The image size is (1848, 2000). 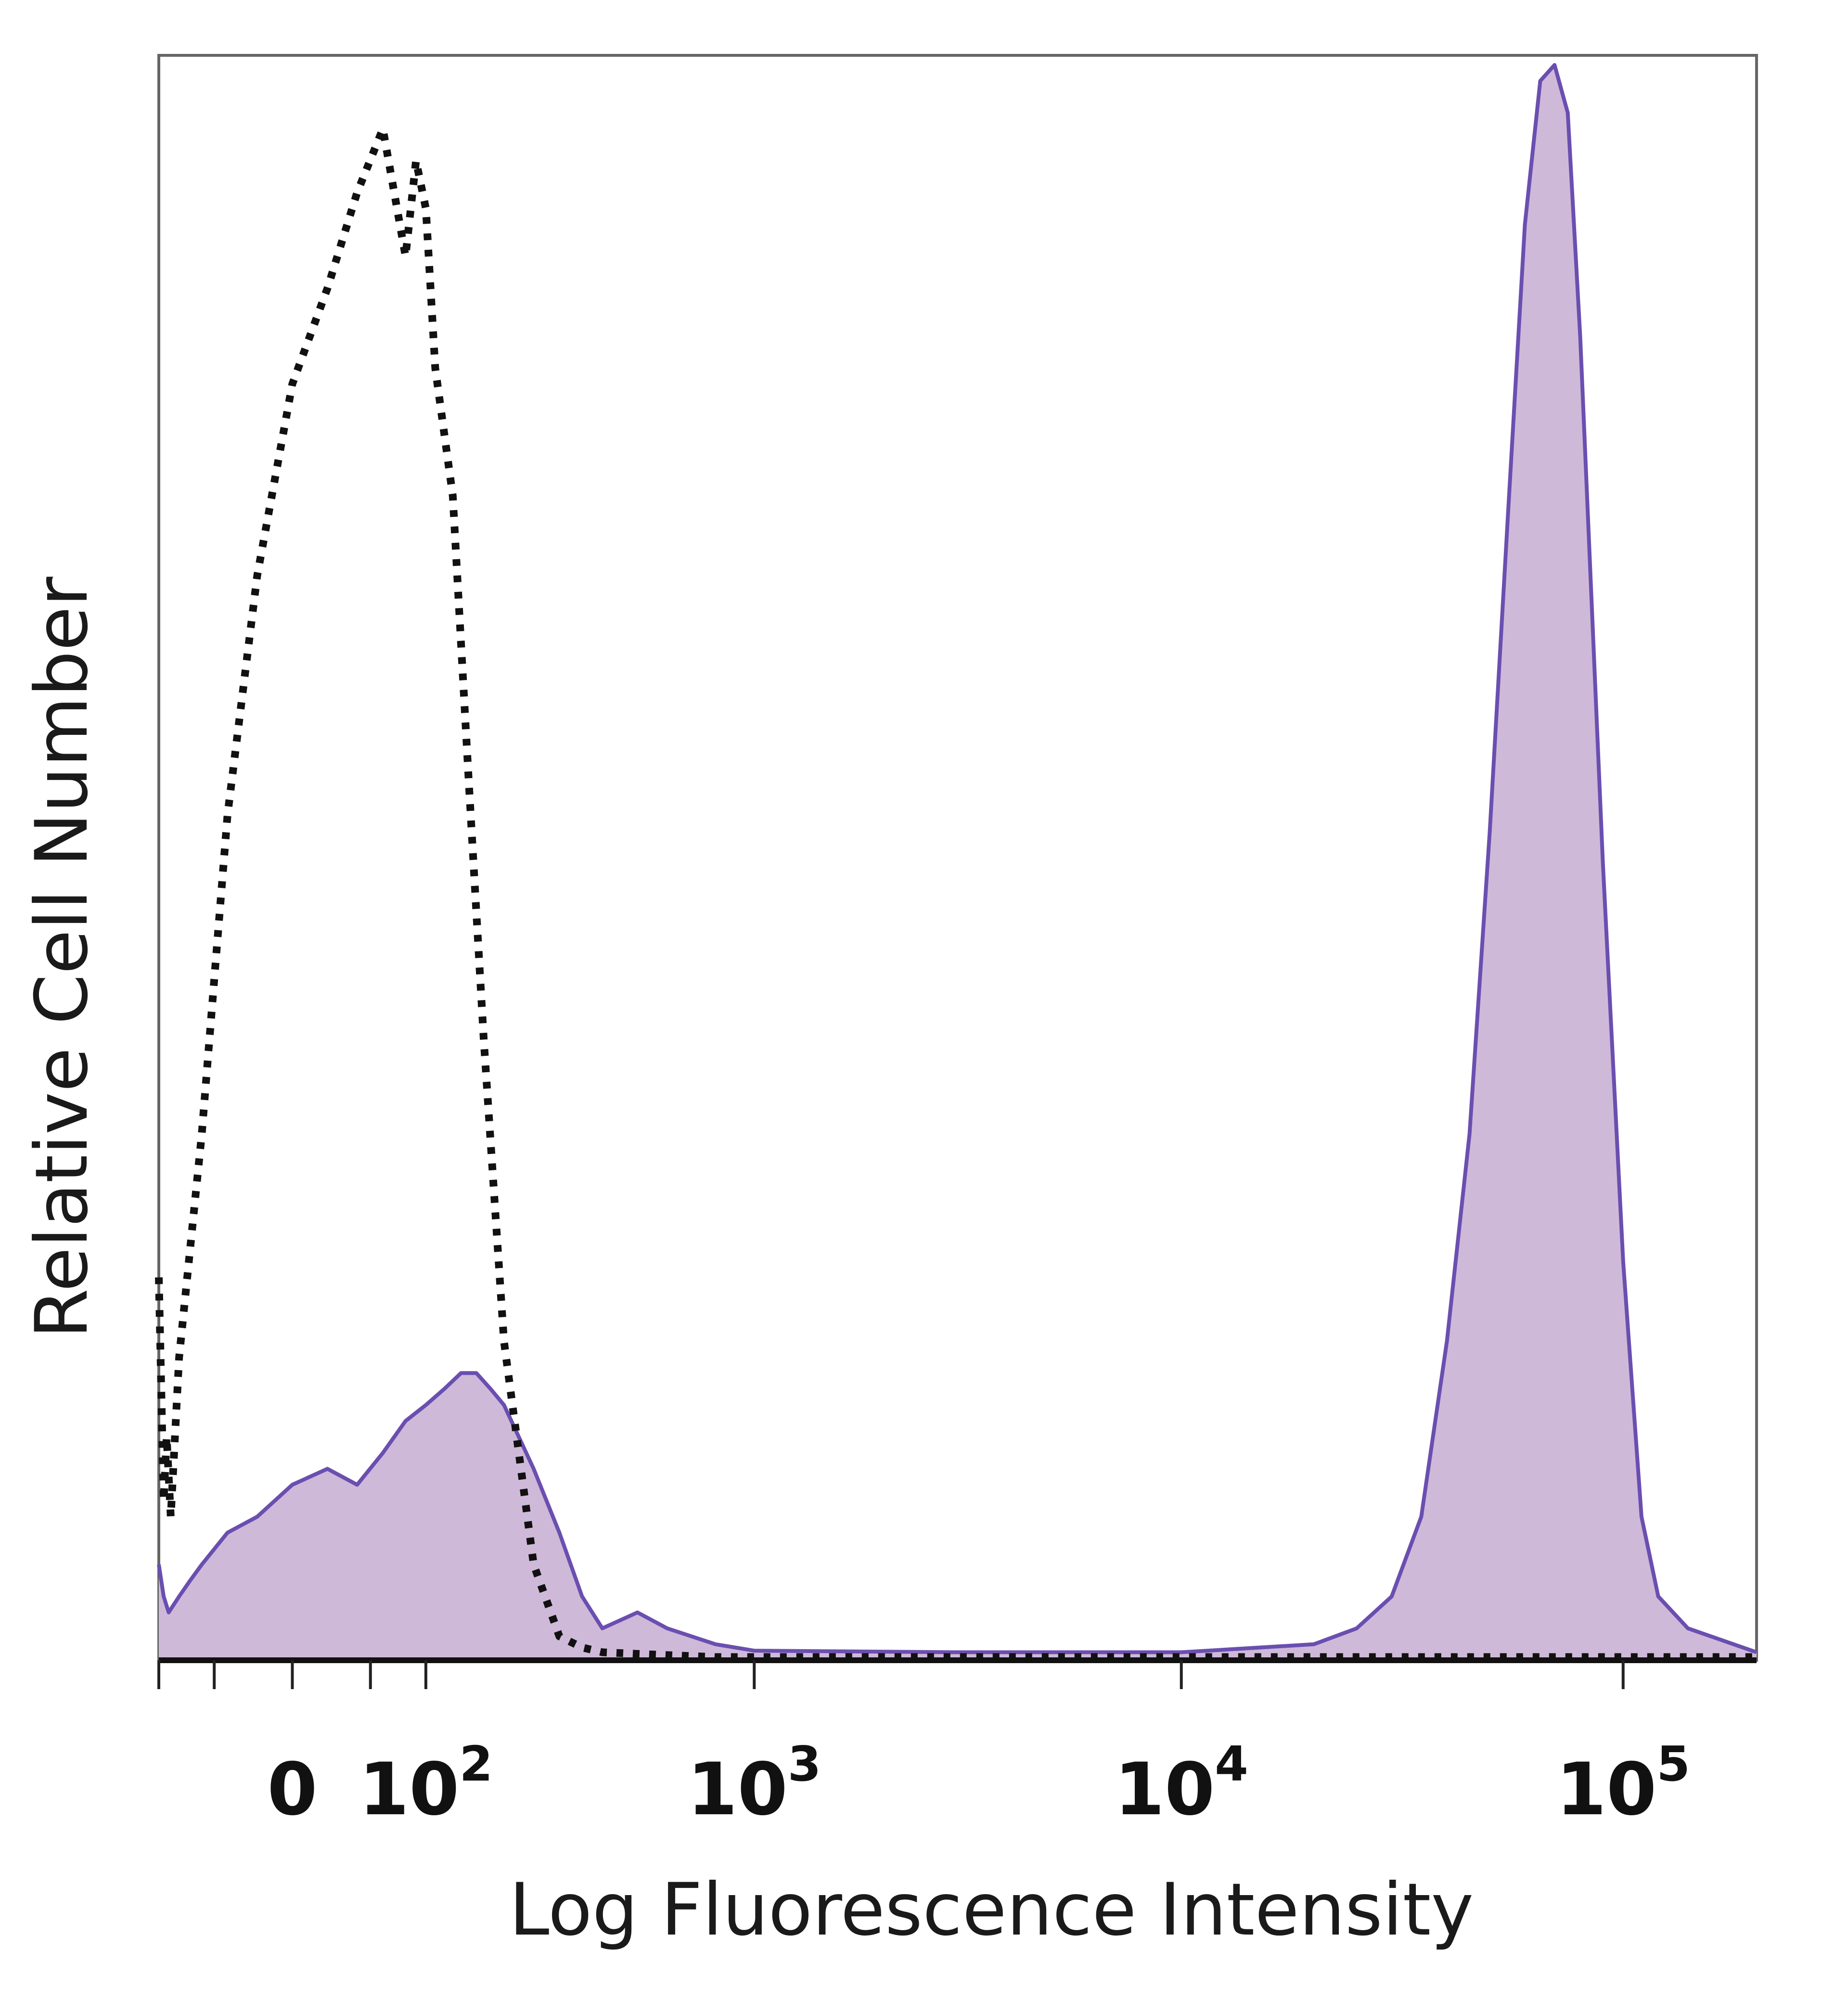 I want to click on y-axis-title: Relative Cell Number, so click(x=62, y=958).